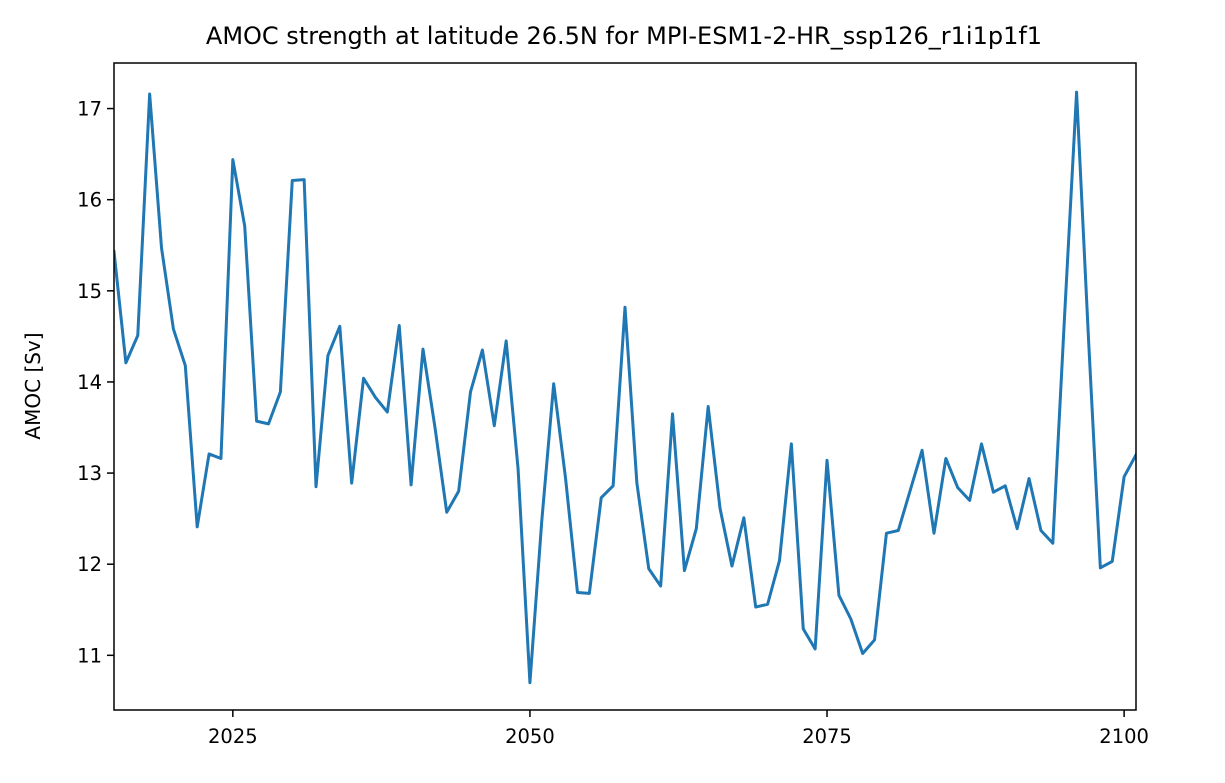 Image resolution: width=1225 pixels, height=783 pixels. I want to click on y-axis: 11 12 13 14 15 16 17, so click(95, 382).